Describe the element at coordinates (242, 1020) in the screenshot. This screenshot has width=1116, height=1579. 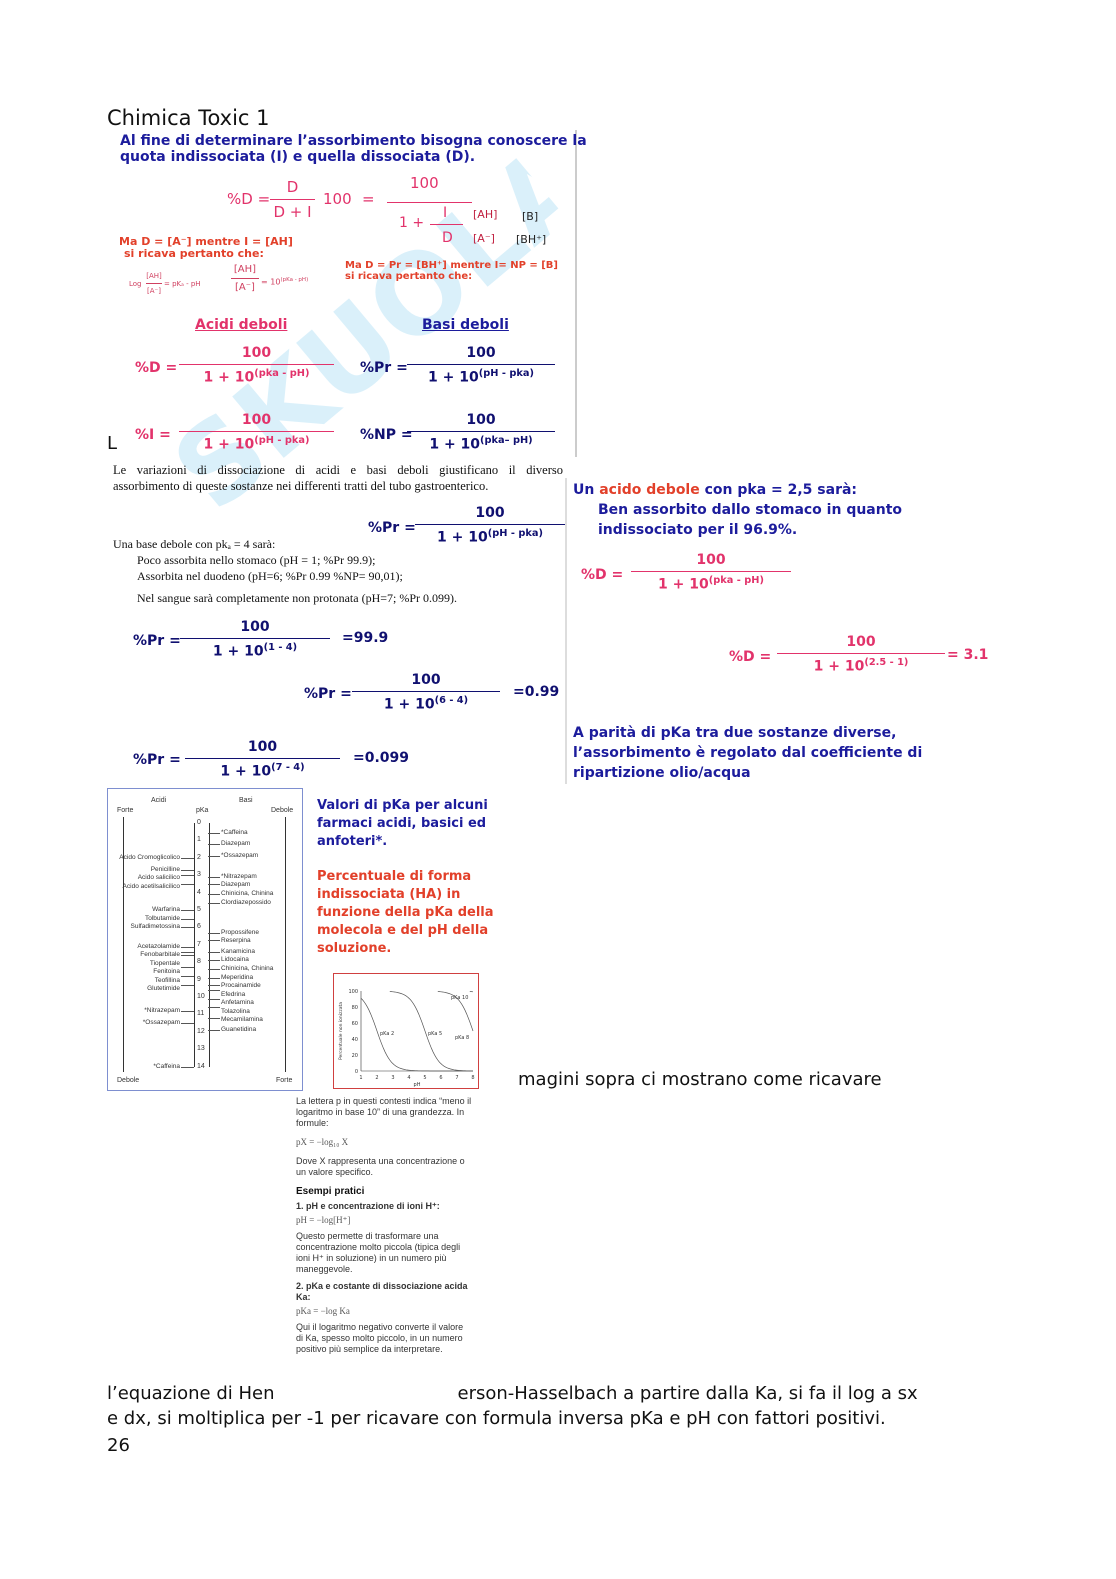
I see `base-label: Mecamilamina` at that location.